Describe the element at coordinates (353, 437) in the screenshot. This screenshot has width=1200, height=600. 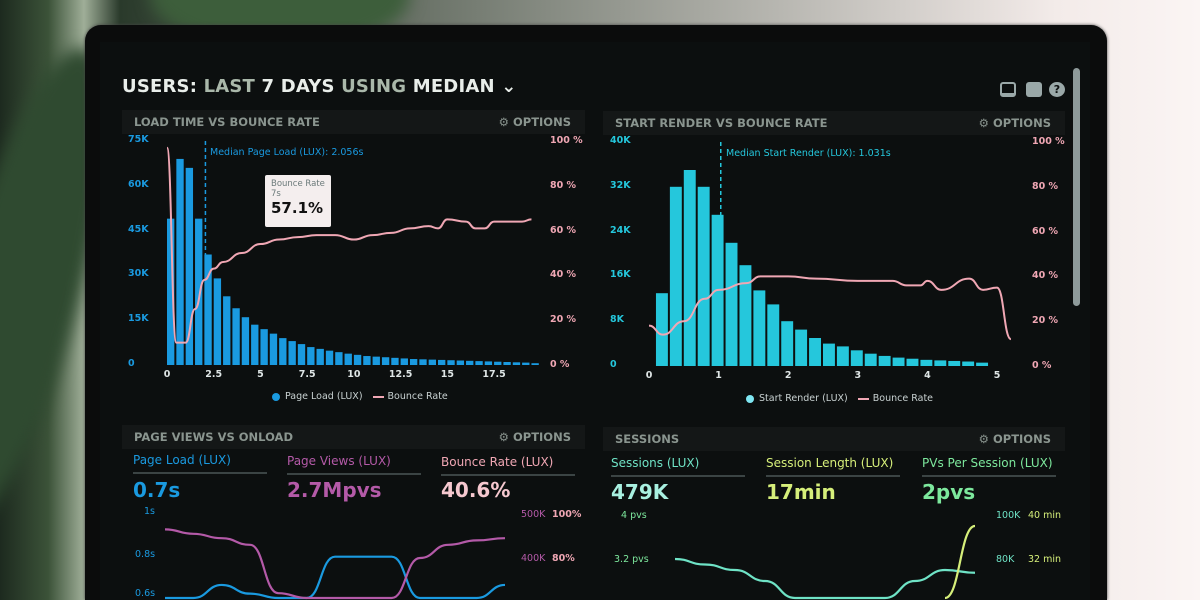
I see `panel-header-page-views: PAGE VIEWS VS ONLOAD ⚙ OPTIONS` at that location.